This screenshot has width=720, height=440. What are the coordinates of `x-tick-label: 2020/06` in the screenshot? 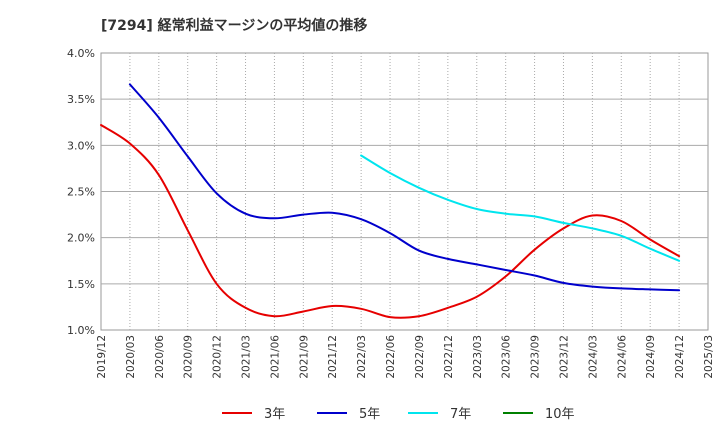 It's located at (160, 357).